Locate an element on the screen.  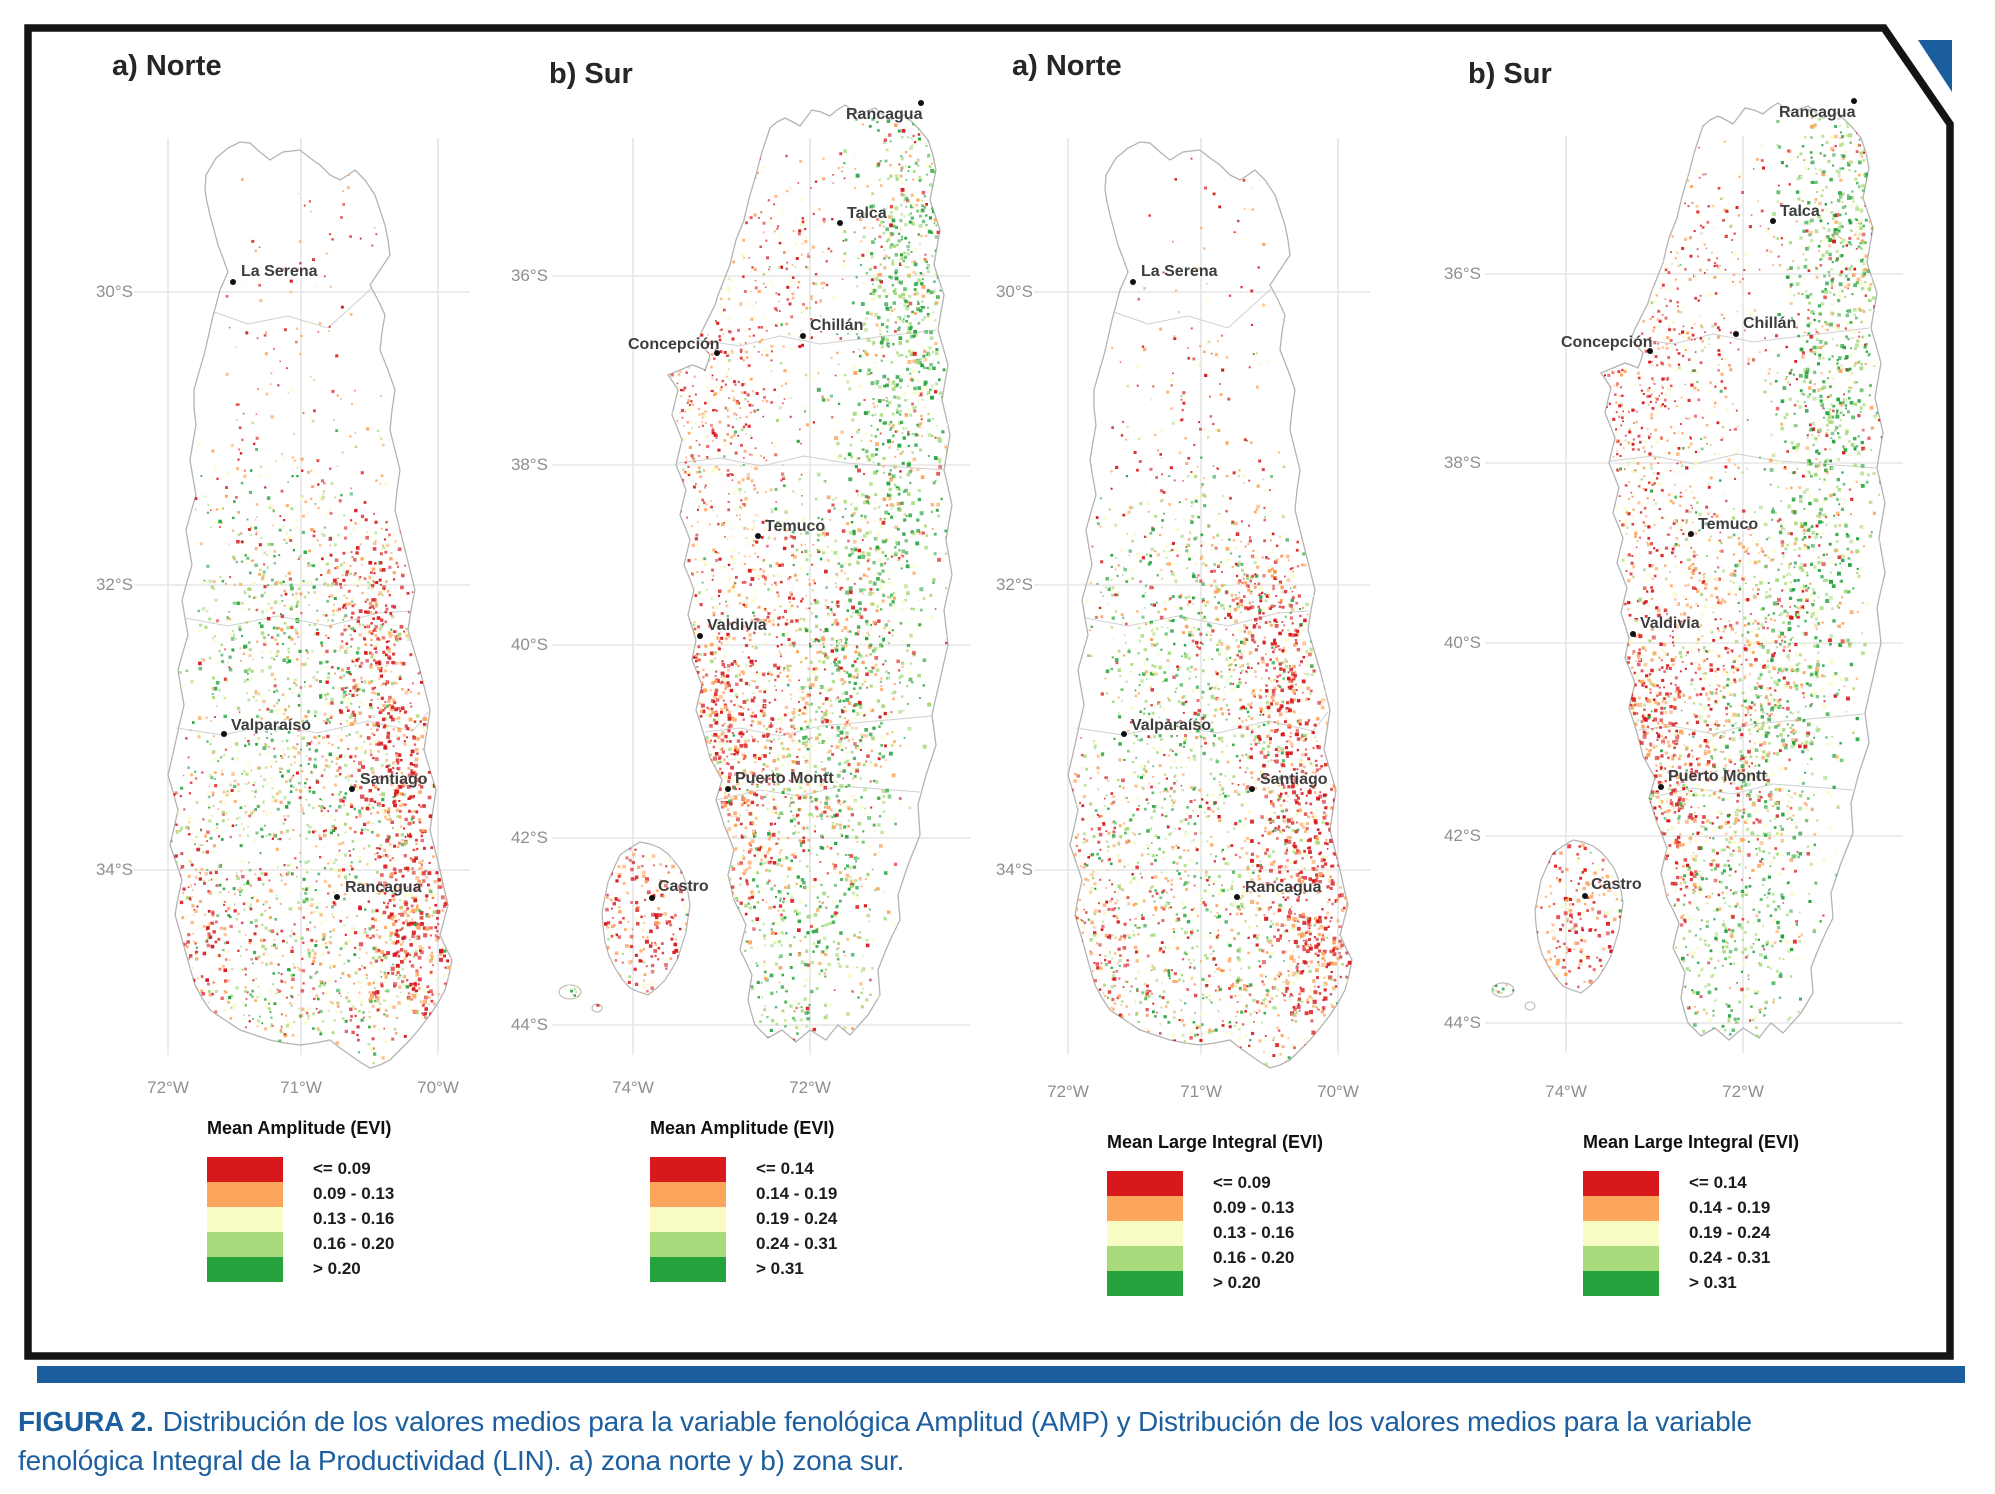
city-label: Chillán is located at coordinates (1770, 323).